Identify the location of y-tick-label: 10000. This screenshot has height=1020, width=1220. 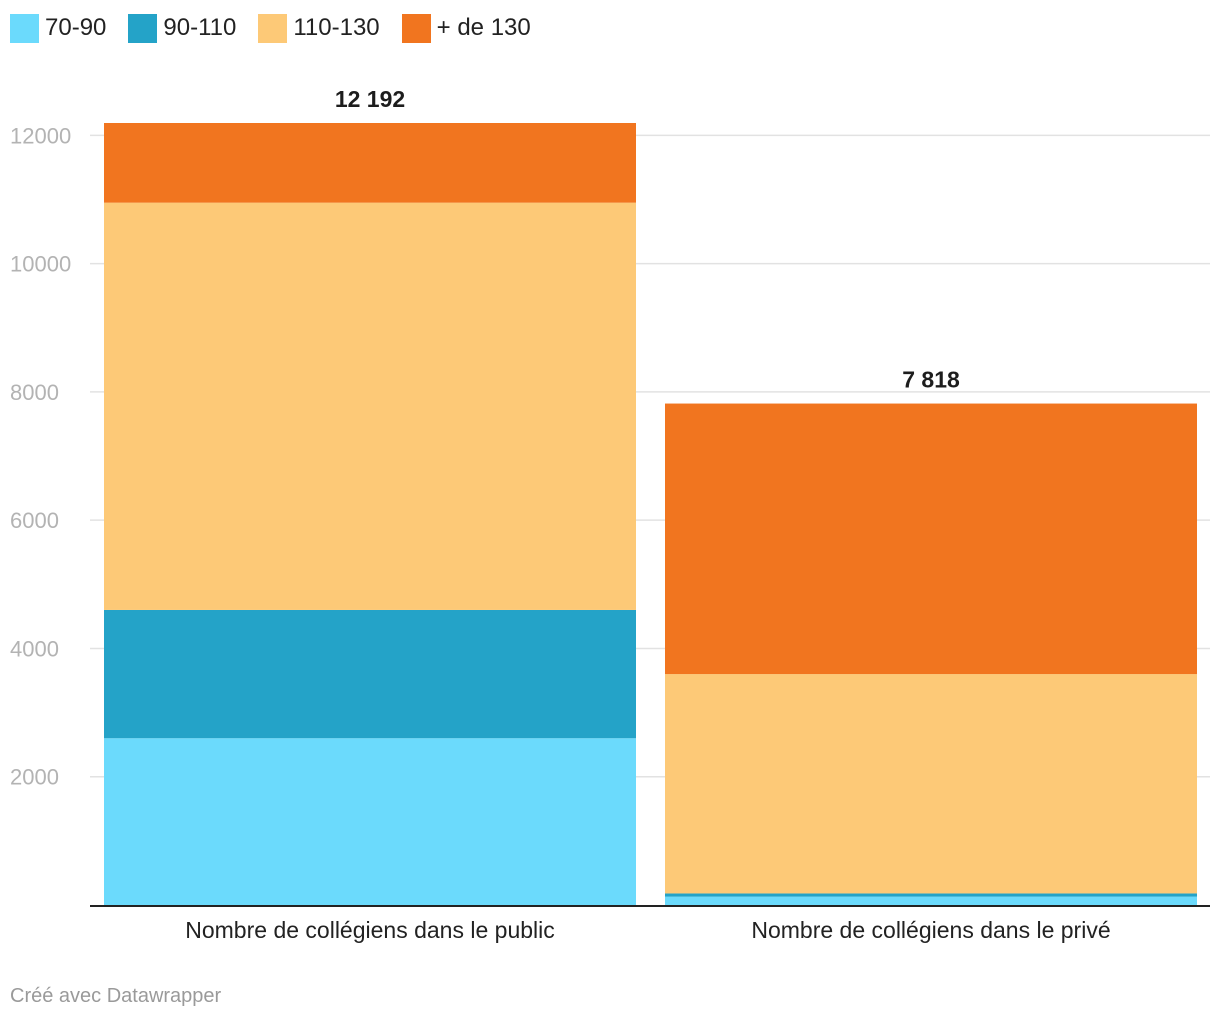
(40, 264).